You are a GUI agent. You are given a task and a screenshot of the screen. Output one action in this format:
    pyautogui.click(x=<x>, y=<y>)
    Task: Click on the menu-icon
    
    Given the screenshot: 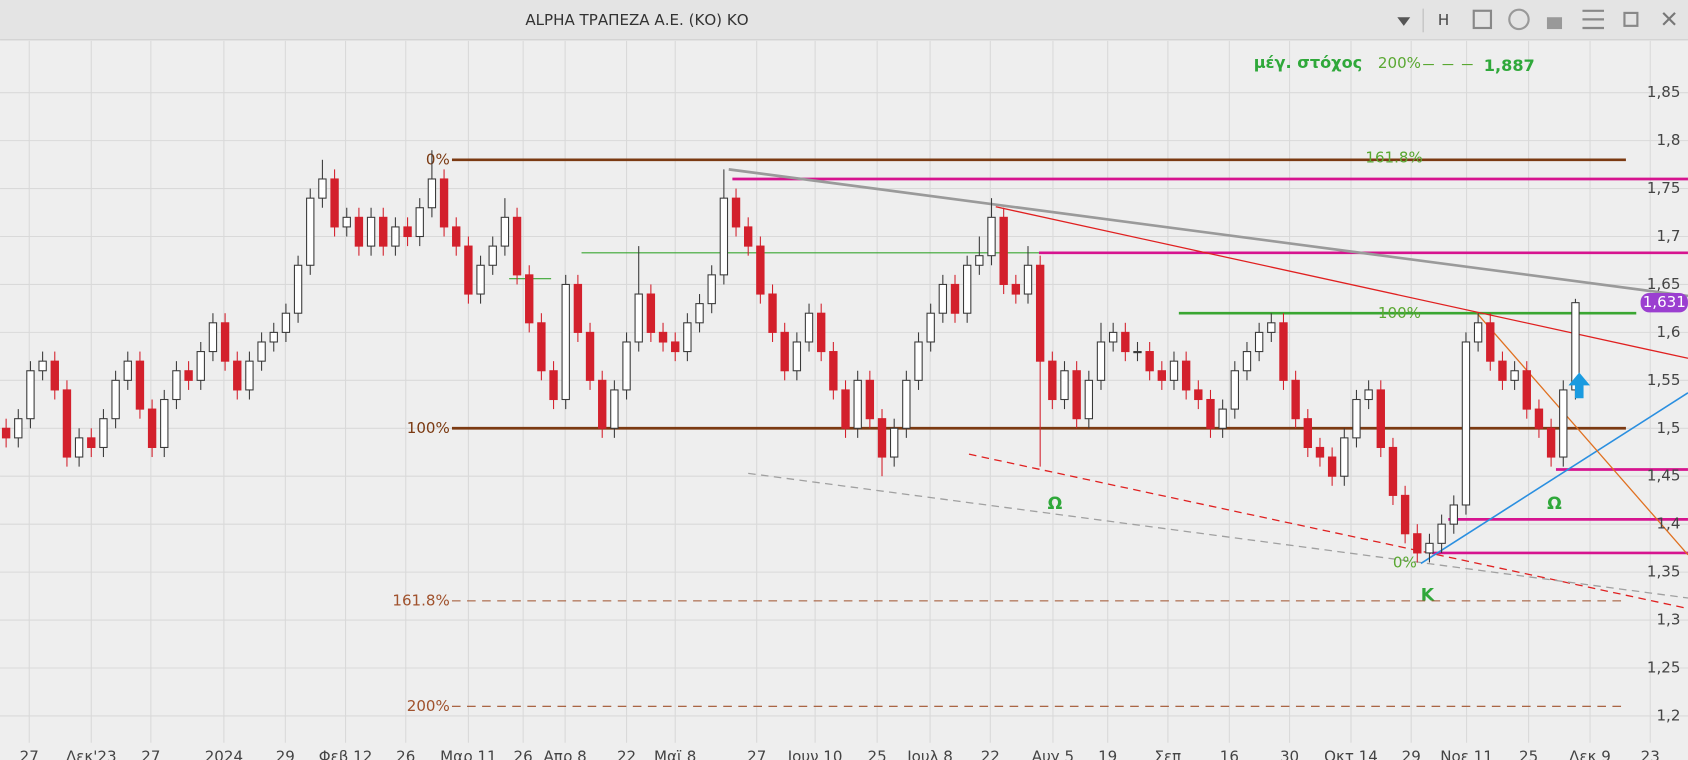 What is the action you would take?
    pyautogui.click(x=1593, y=19)
    